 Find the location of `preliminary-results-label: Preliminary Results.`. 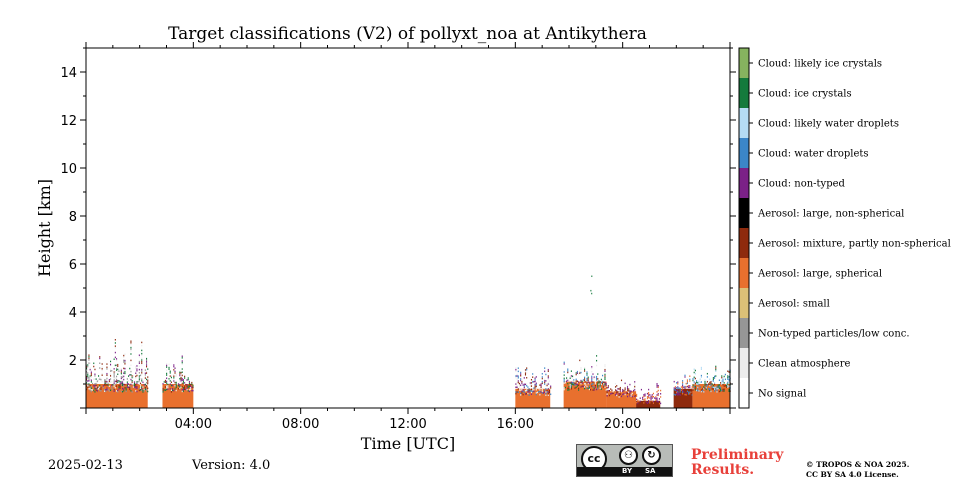

preliminary-results-label: Preliminary Results. is located at coordinates (737, 462).